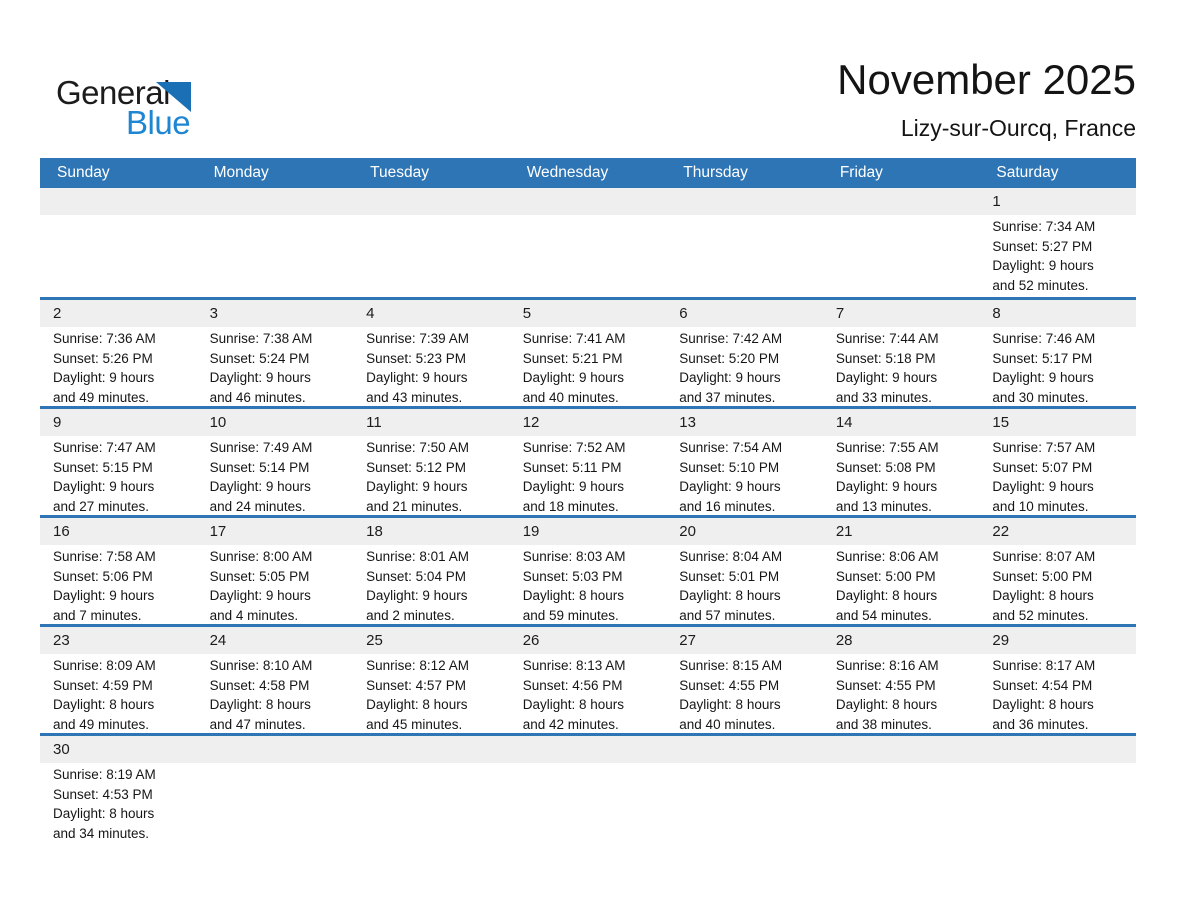 Image resolution: width=1188 pixels, height=918 pixels. I want to click on day-sunrise-text: Sunrise: 7:52 AM, so click(574, 447).